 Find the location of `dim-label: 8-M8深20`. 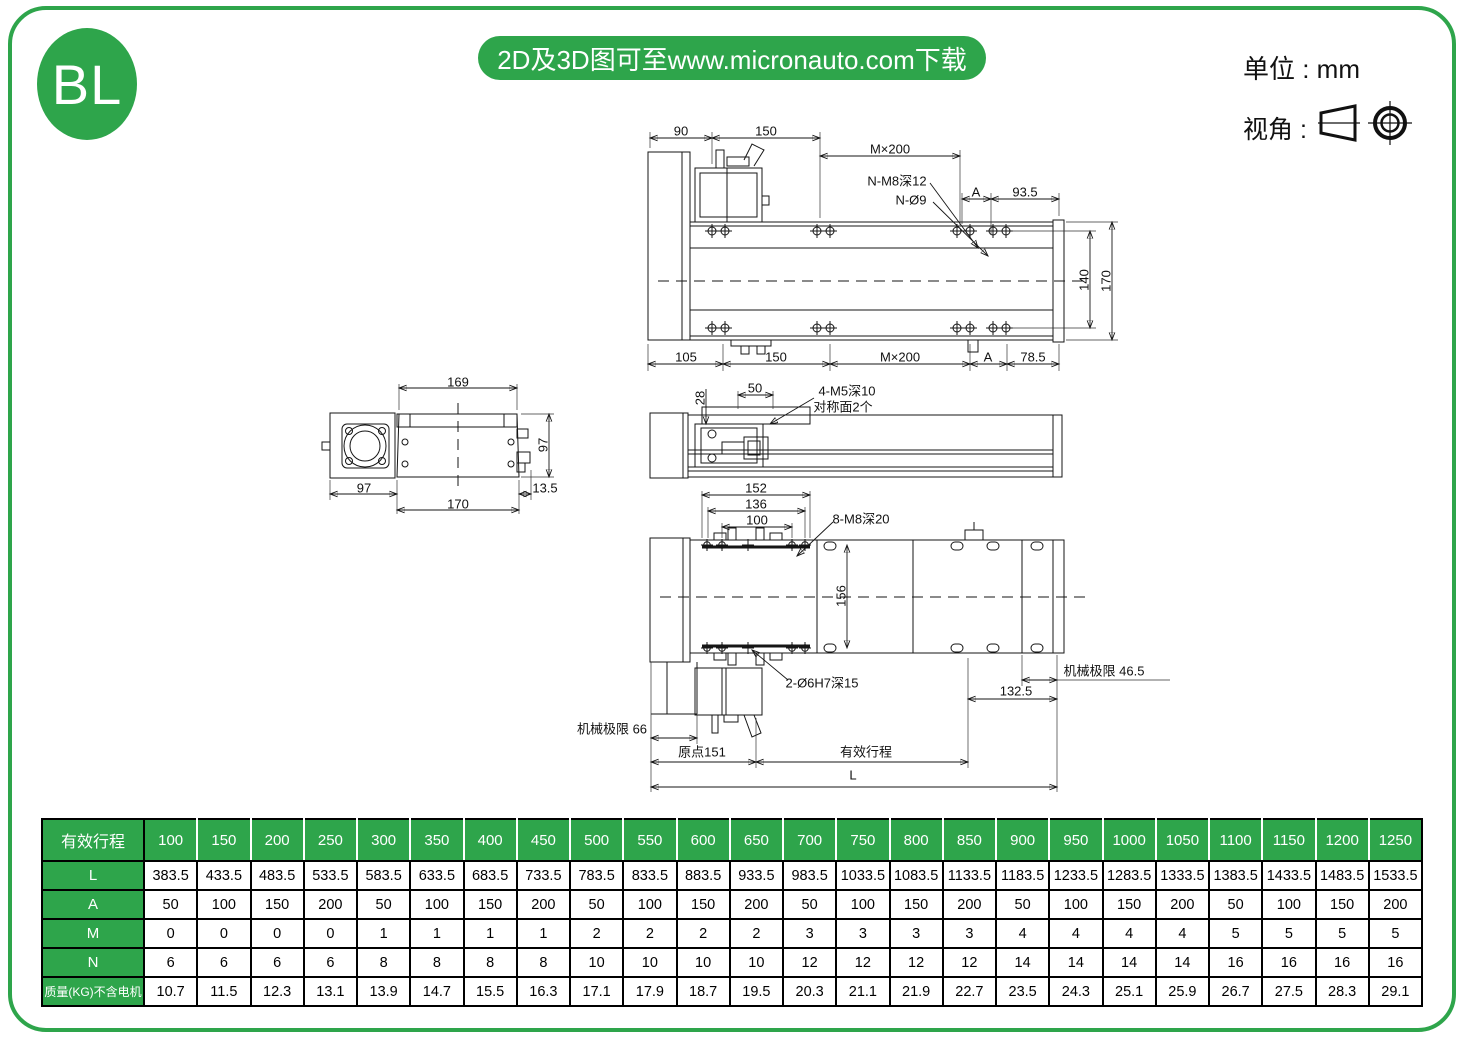

dim-label: 8-M8深20 is located at coordinates (861, 519).